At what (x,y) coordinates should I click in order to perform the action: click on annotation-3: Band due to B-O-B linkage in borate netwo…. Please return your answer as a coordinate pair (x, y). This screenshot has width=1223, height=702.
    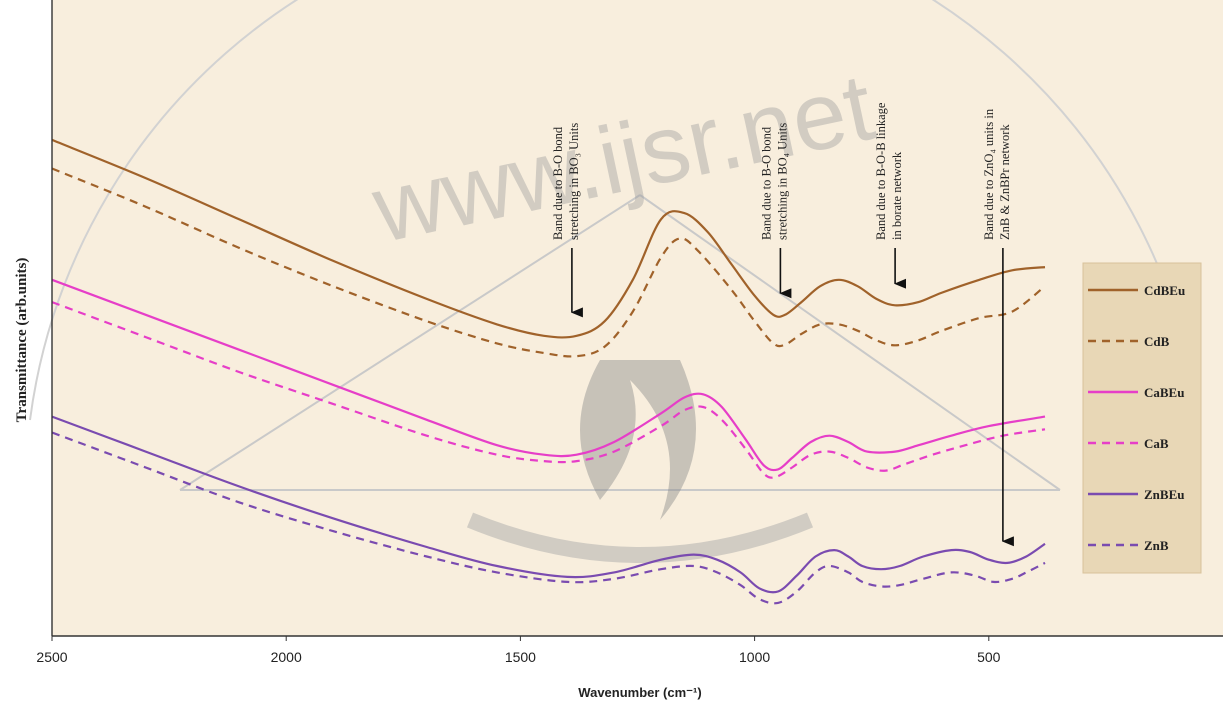
    Looking at the image, I should click on (890, 195).